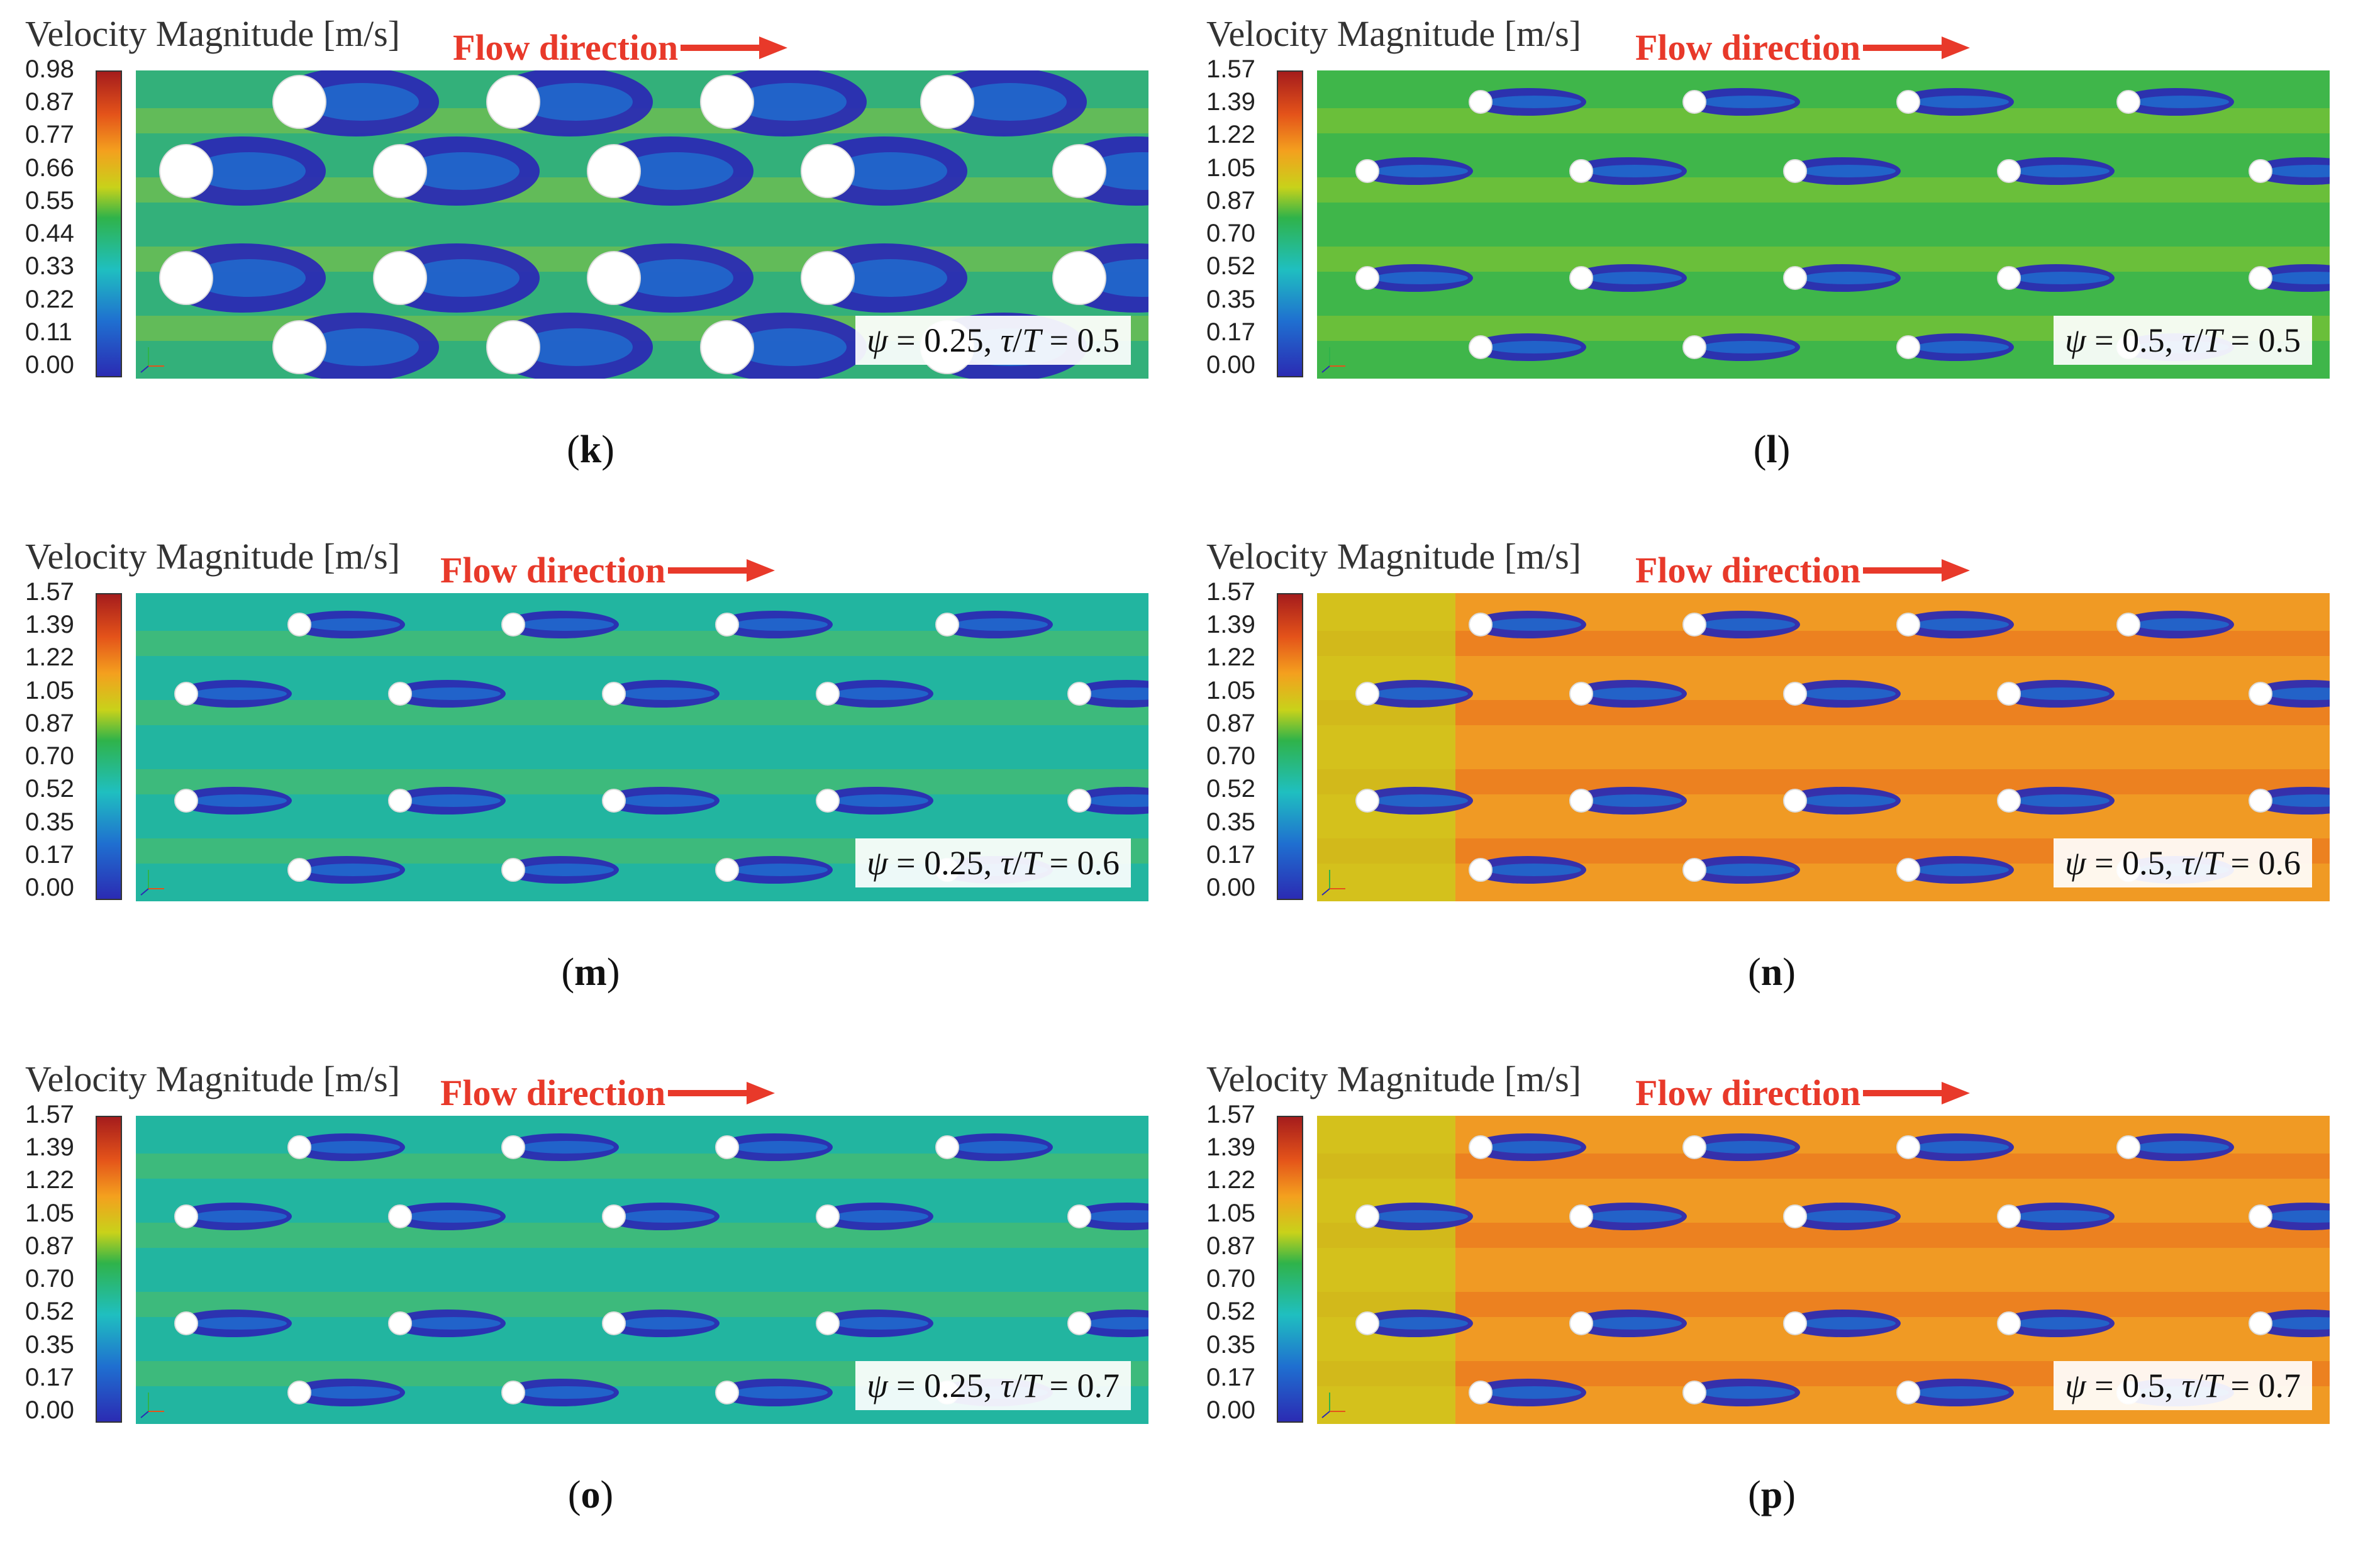 This screenshot has height=1568, width=2363. Describe the element at coordinates (642, 1270) in the screenshot. I see `velocity-field: ψ = 0.25, τ/T = 0.7` at that location.